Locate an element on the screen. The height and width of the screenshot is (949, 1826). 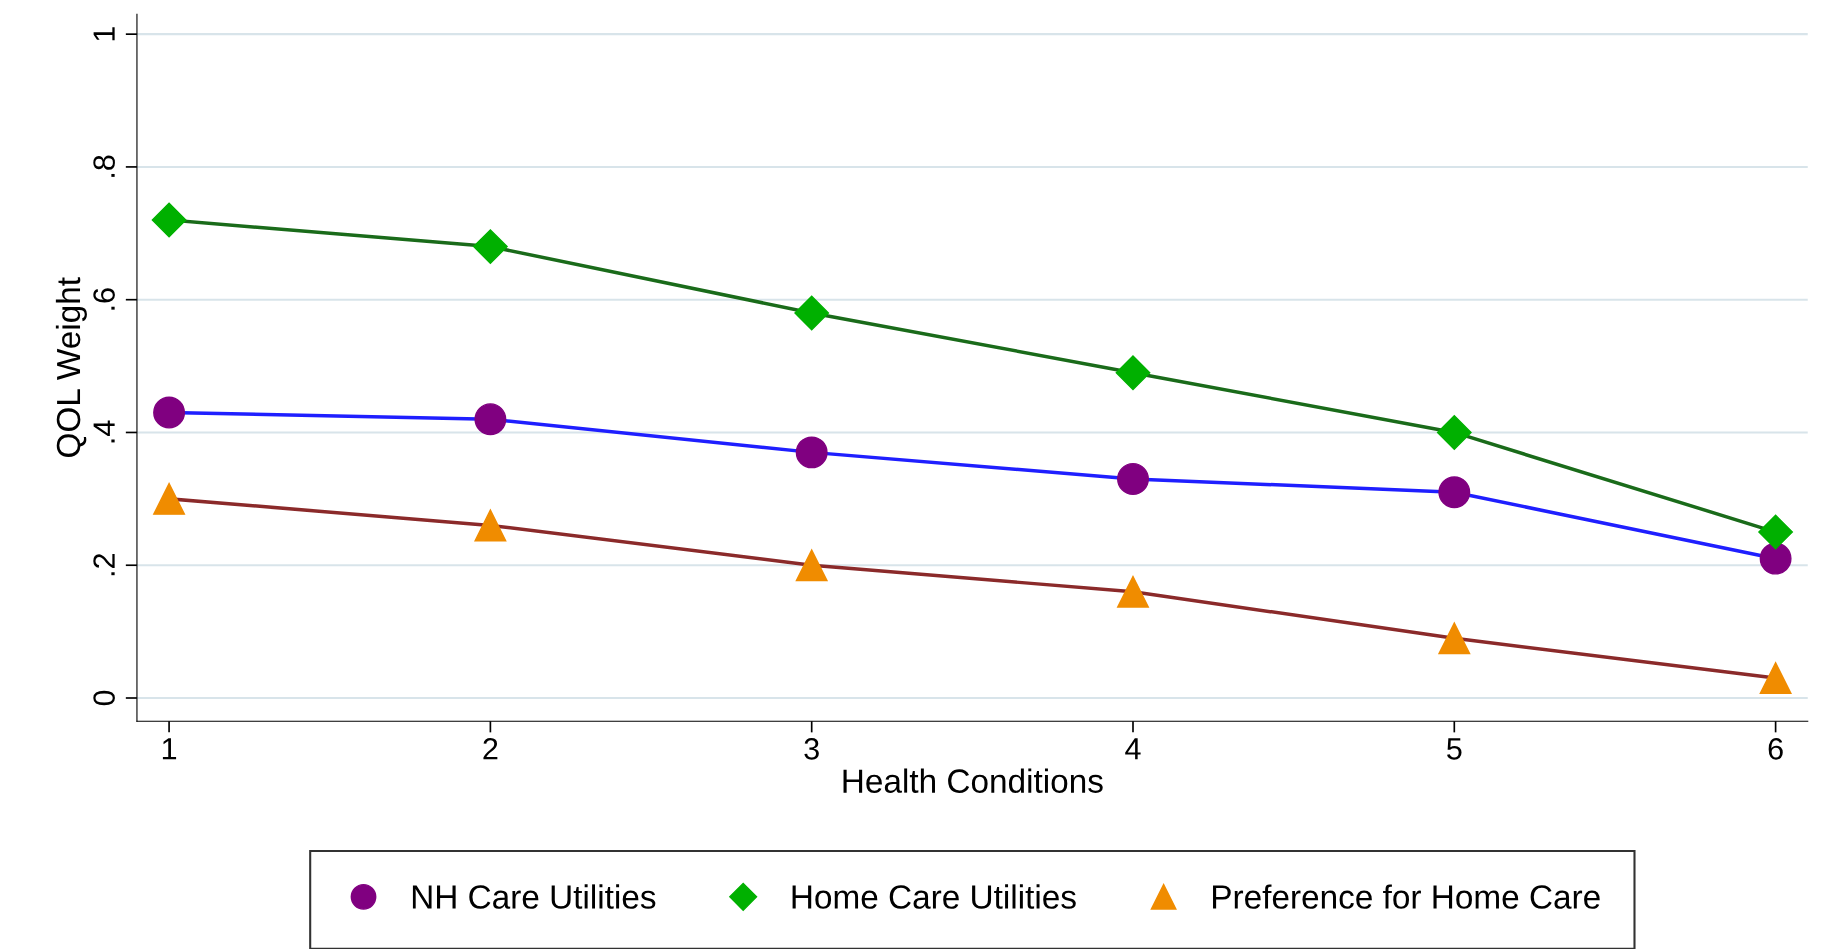
legend-label: Home Care Utilities is located at coordinates (934, 896).